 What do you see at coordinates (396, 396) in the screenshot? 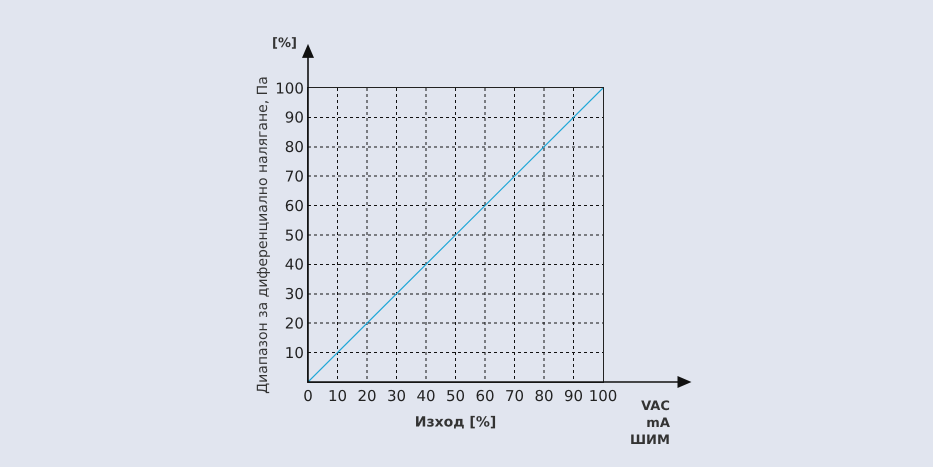
I see `x-tick-label: 30` at bounding box center [396, 396].